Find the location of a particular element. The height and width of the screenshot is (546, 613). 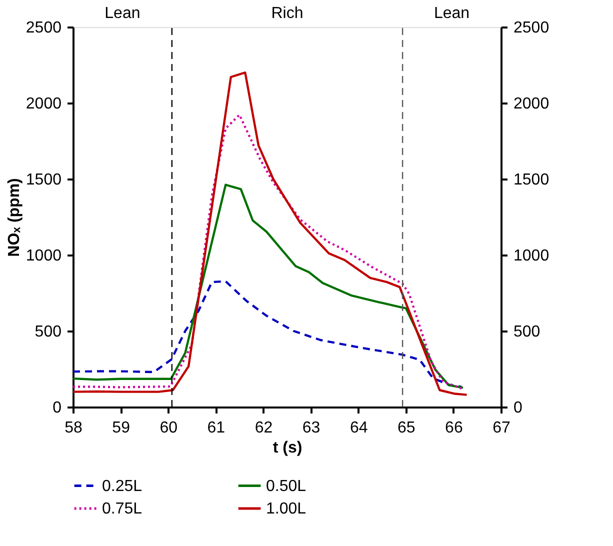

y-tick-label: 500 is located at coordinates (48, 332).